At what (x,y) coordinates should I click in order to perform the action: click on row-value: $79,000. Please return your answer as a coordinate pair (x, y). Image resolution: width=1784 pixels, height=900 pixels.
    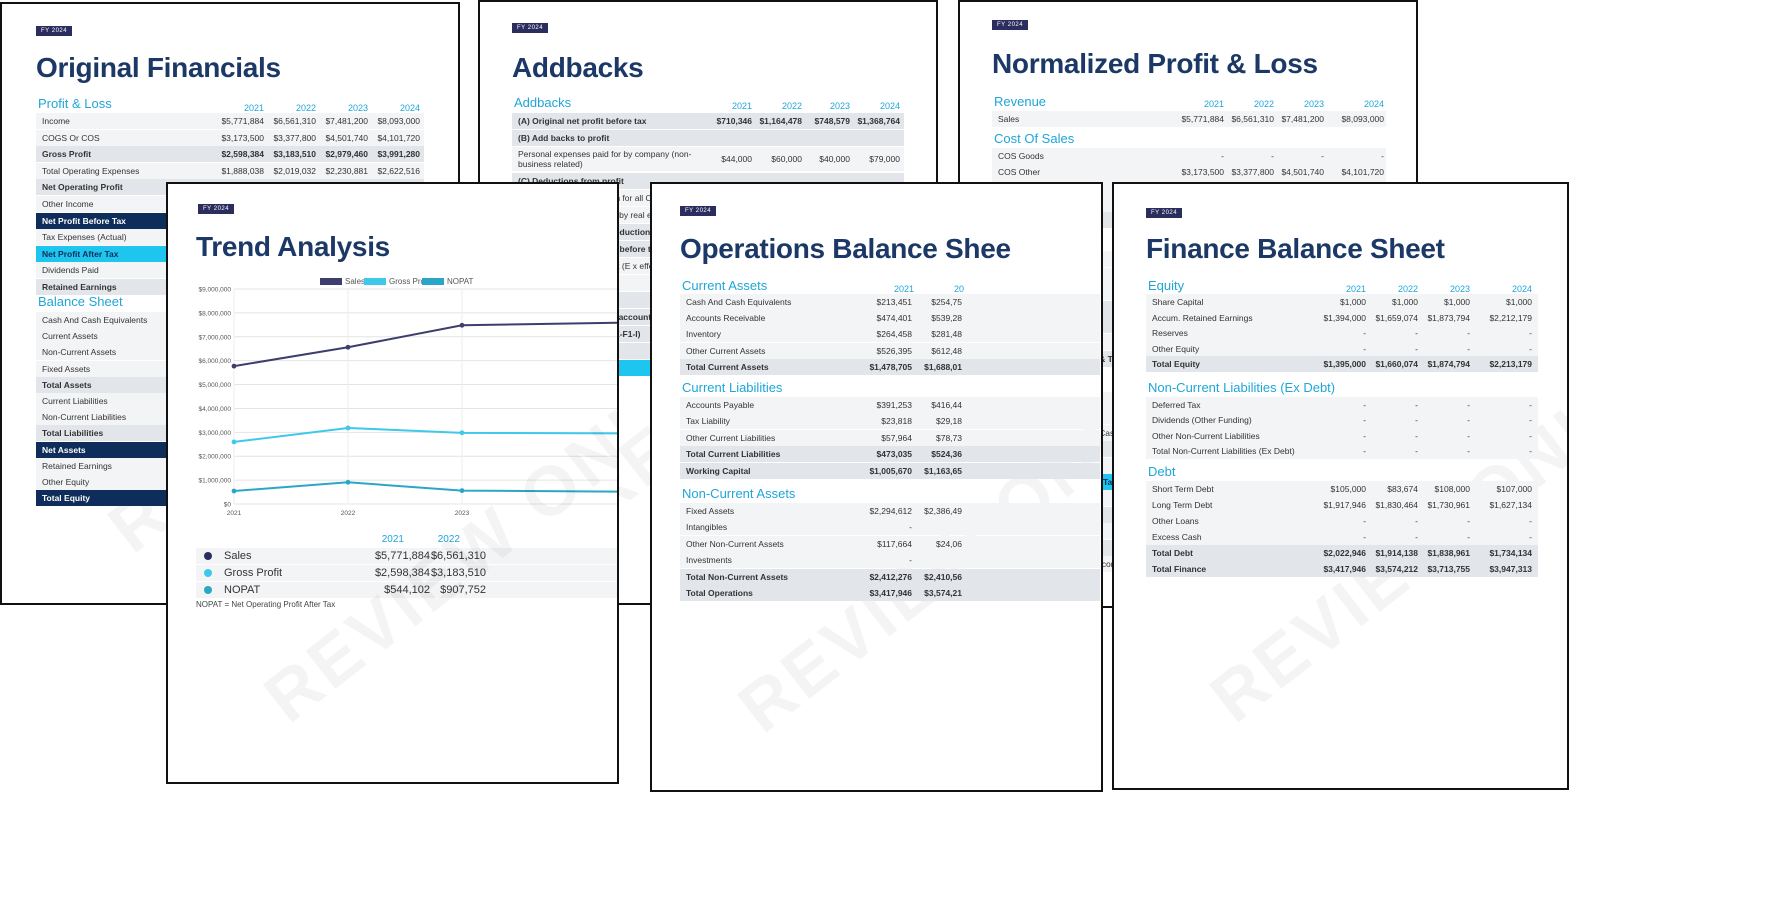
    Looking at the image, I should click on (884, 159).